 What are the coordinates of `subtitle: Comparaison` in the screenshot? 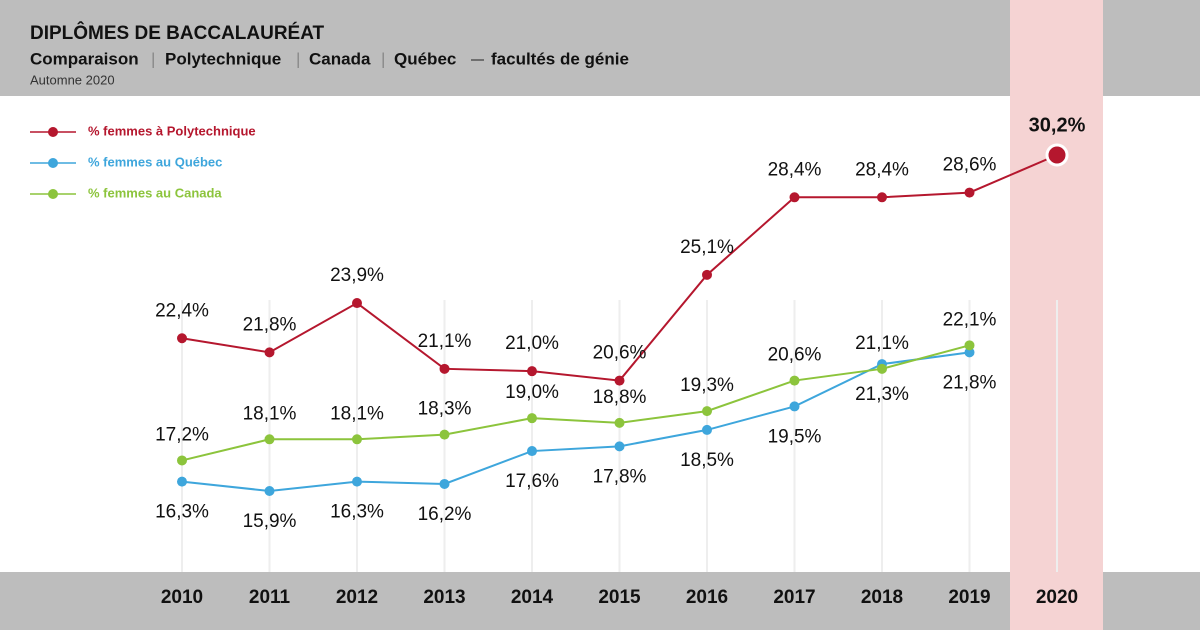 It's located at (84, 58).